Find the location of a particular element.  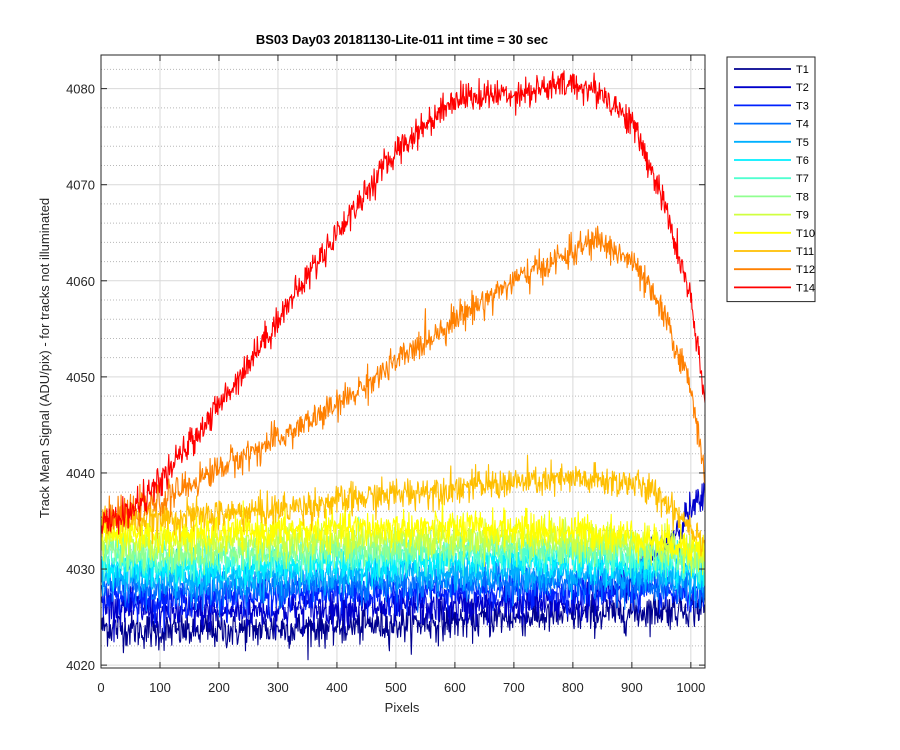

x-tick-label: 700 is located at coordinates (514, 687).